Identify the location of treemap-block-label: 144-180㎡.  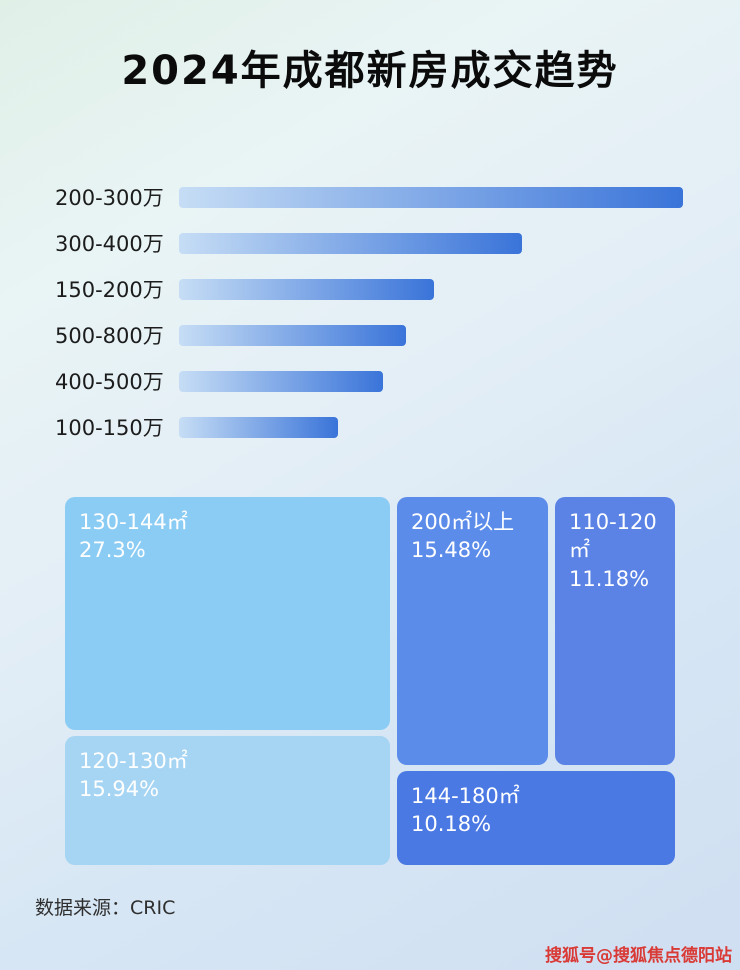
(465, 796).